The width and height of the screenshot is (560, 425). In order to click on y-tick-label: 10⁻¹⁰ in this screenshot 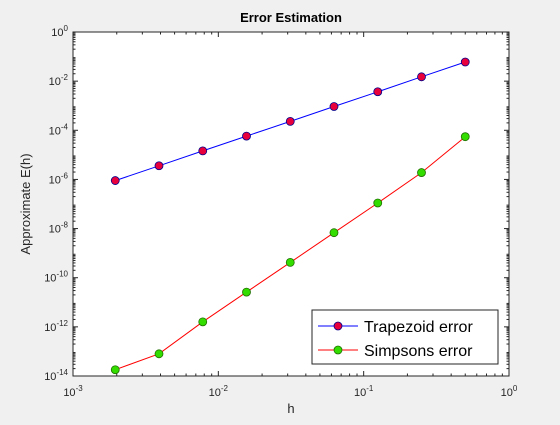, I will do `click(56, 277)`.